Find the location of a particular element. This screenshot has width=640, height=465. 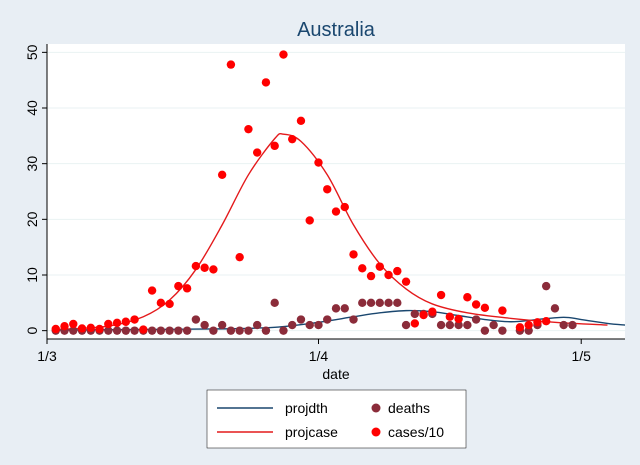

legend-box is located at coordinates (336, 419).